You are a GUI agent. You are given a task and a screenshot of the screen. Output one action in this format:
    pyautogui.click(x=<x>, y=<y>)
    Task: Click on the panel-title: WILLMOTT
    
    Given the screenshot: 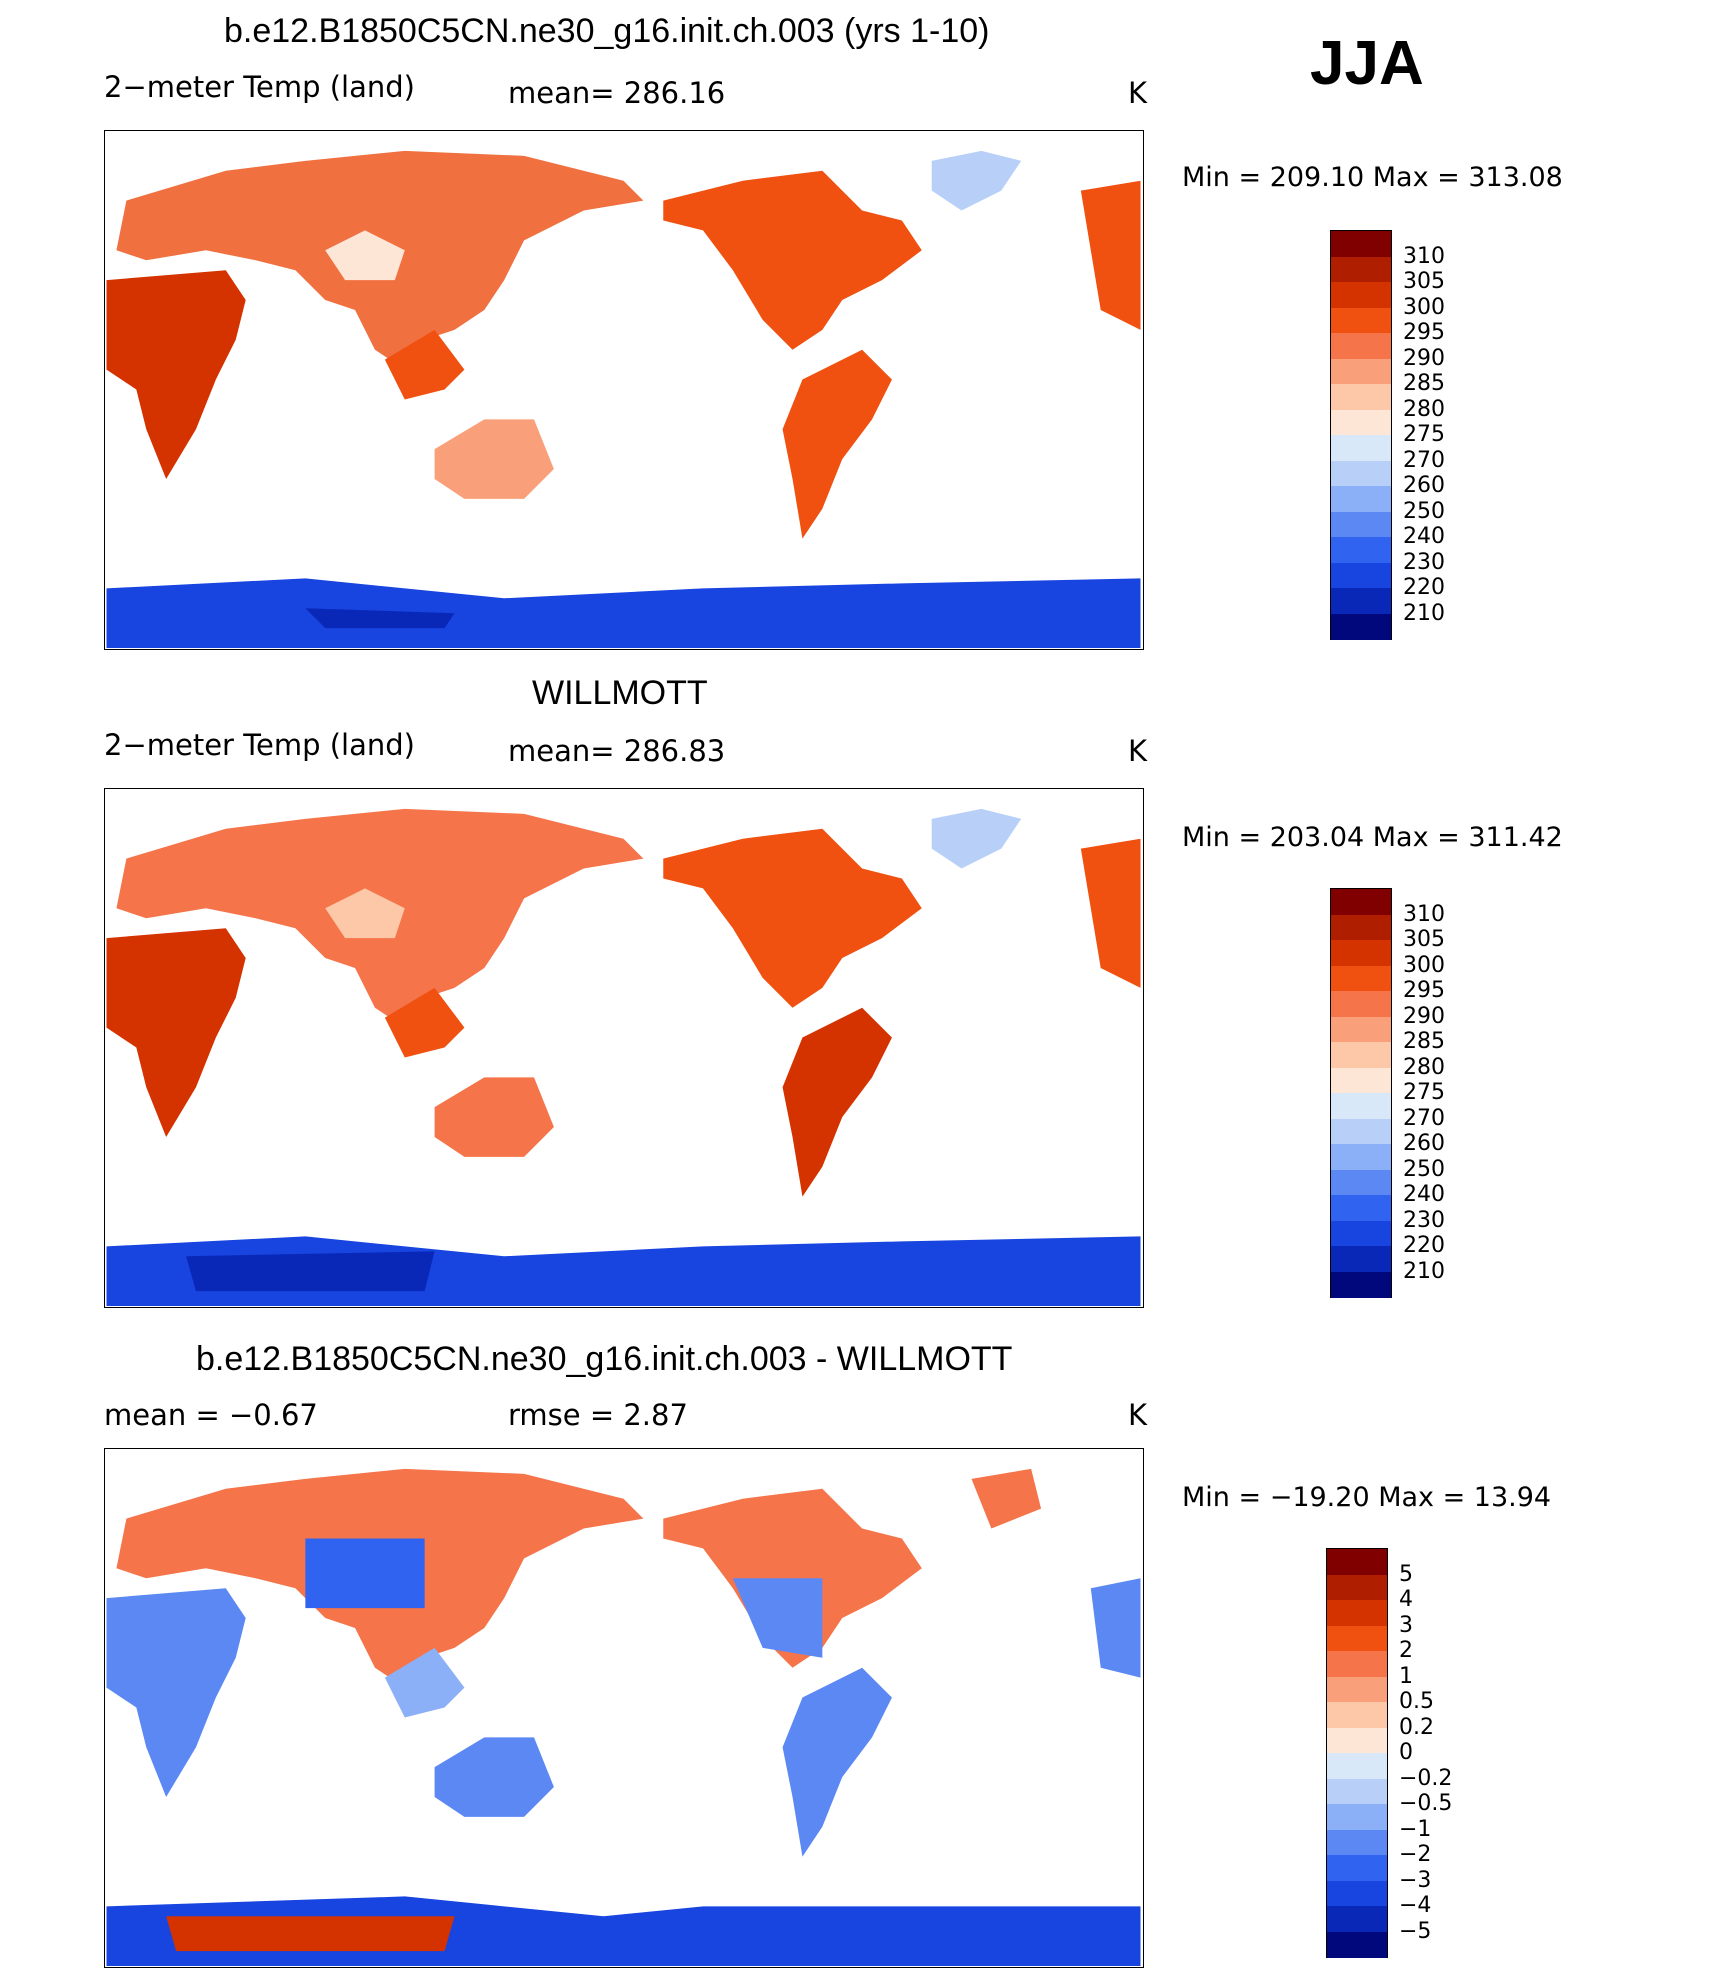 What is the action you would take?
    pyautogui.click(x=620, y=693)
    